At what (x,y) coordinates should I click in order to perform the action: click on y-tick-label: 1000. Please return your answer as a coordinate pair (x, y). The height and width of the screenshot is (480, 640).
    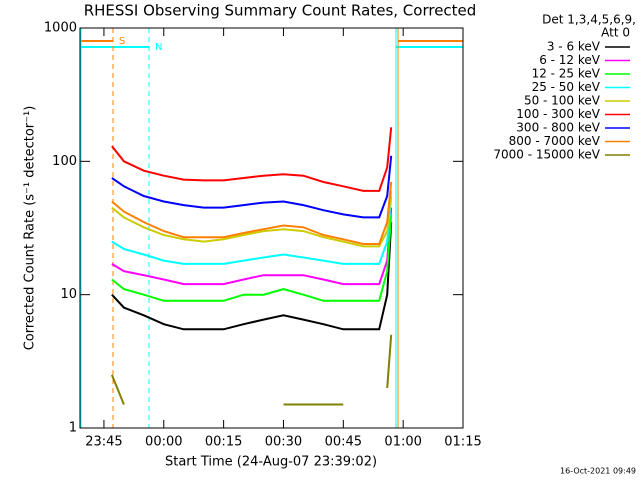
    Looking at the image, I should click on (60, 28).